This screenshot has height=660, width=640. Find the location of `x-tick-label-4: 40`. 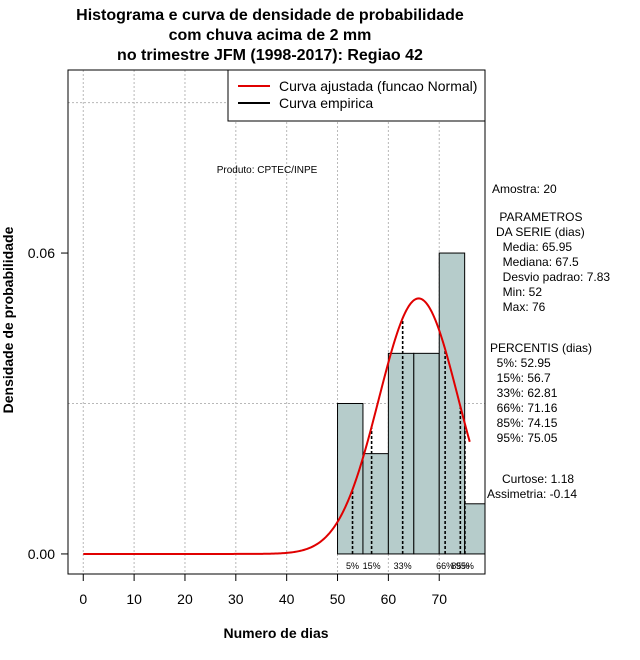

x-tick-label-4: 40 is located at coordinates (287, 599).